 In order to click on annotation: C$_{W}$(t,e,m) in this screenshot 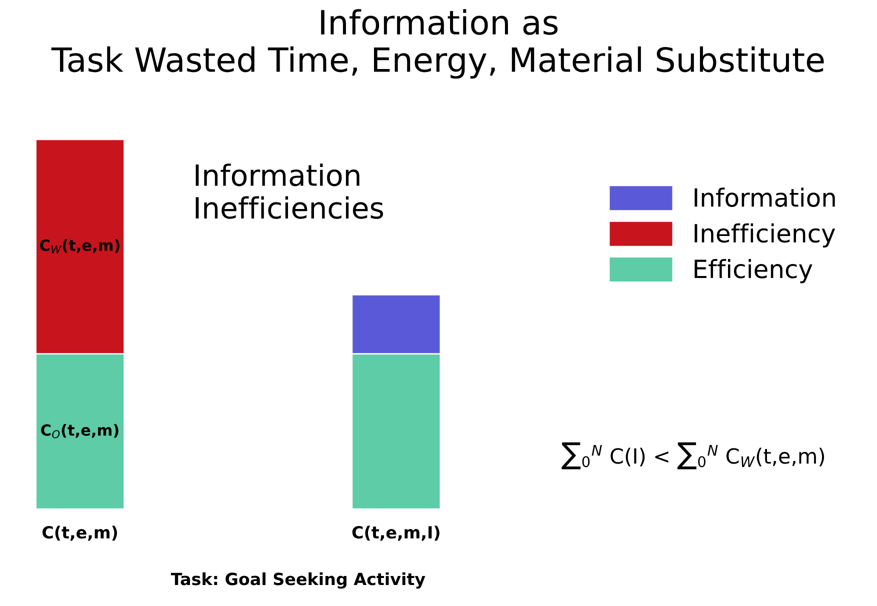, I will do `click(80, 246)`.